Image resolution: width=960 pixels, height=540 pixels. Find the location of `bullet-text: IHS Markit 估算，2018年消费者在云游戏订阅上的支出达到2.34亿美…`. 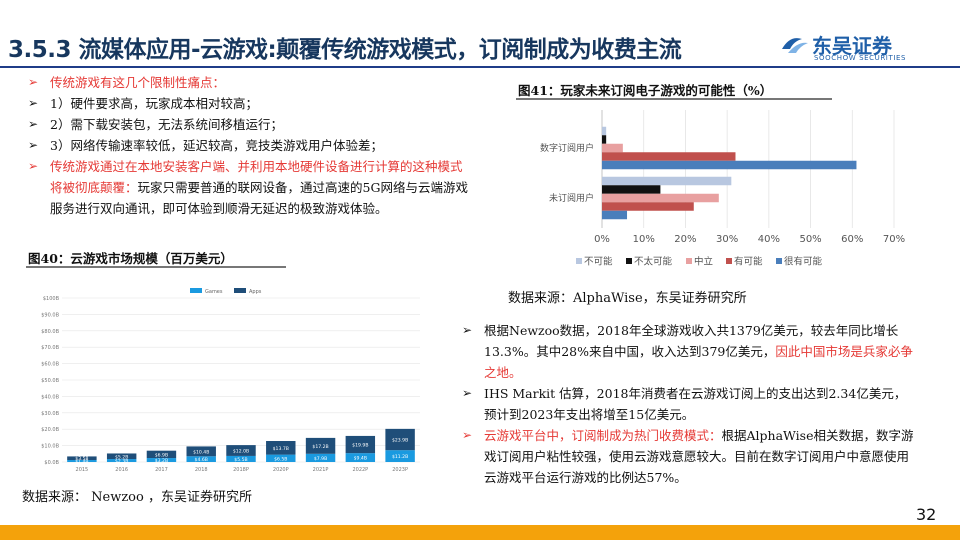

bullet-text: IHS Markit 估算，2018年消费者在云游戏订阅上的支出达到2.34亿美… is located at coordinates (695, 404).